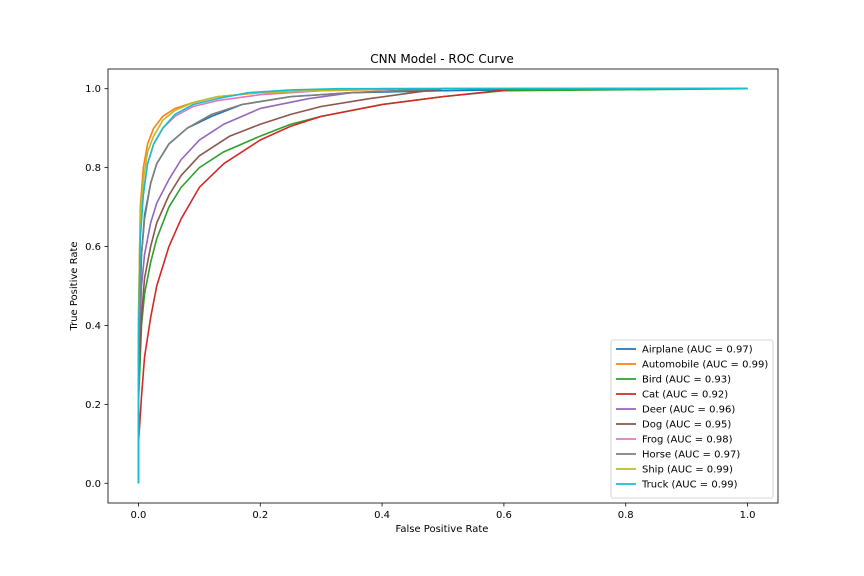  Describe the element at coordinates (442, 529) in the screenshot. I see `x-axis-label: False Positive Rate` at that location.